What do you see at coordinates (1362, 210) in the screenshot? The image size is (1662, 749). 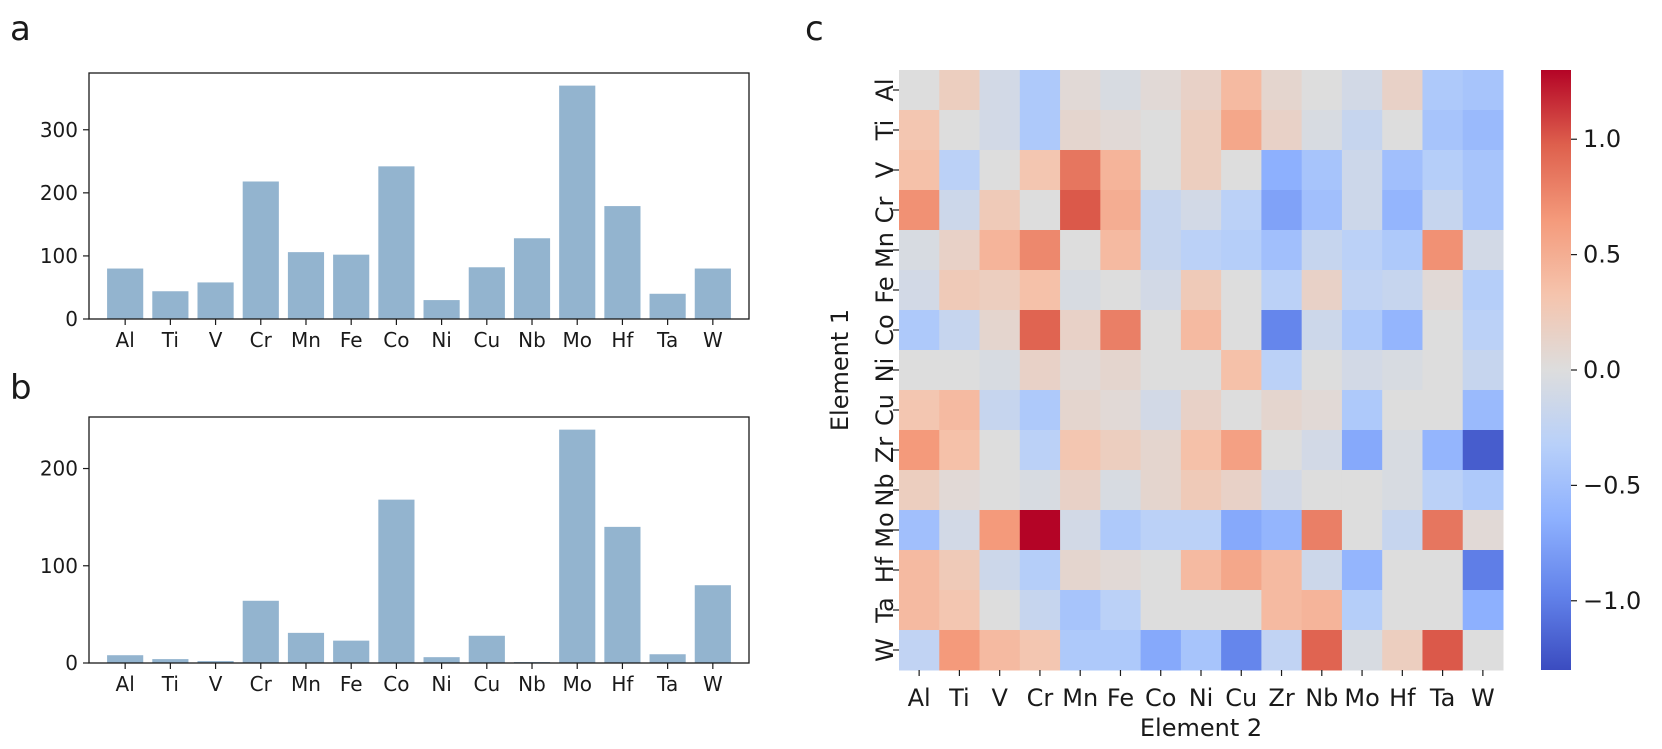 I see `heatmap-cell-cr-mo` at bounding box center [1362, 210].